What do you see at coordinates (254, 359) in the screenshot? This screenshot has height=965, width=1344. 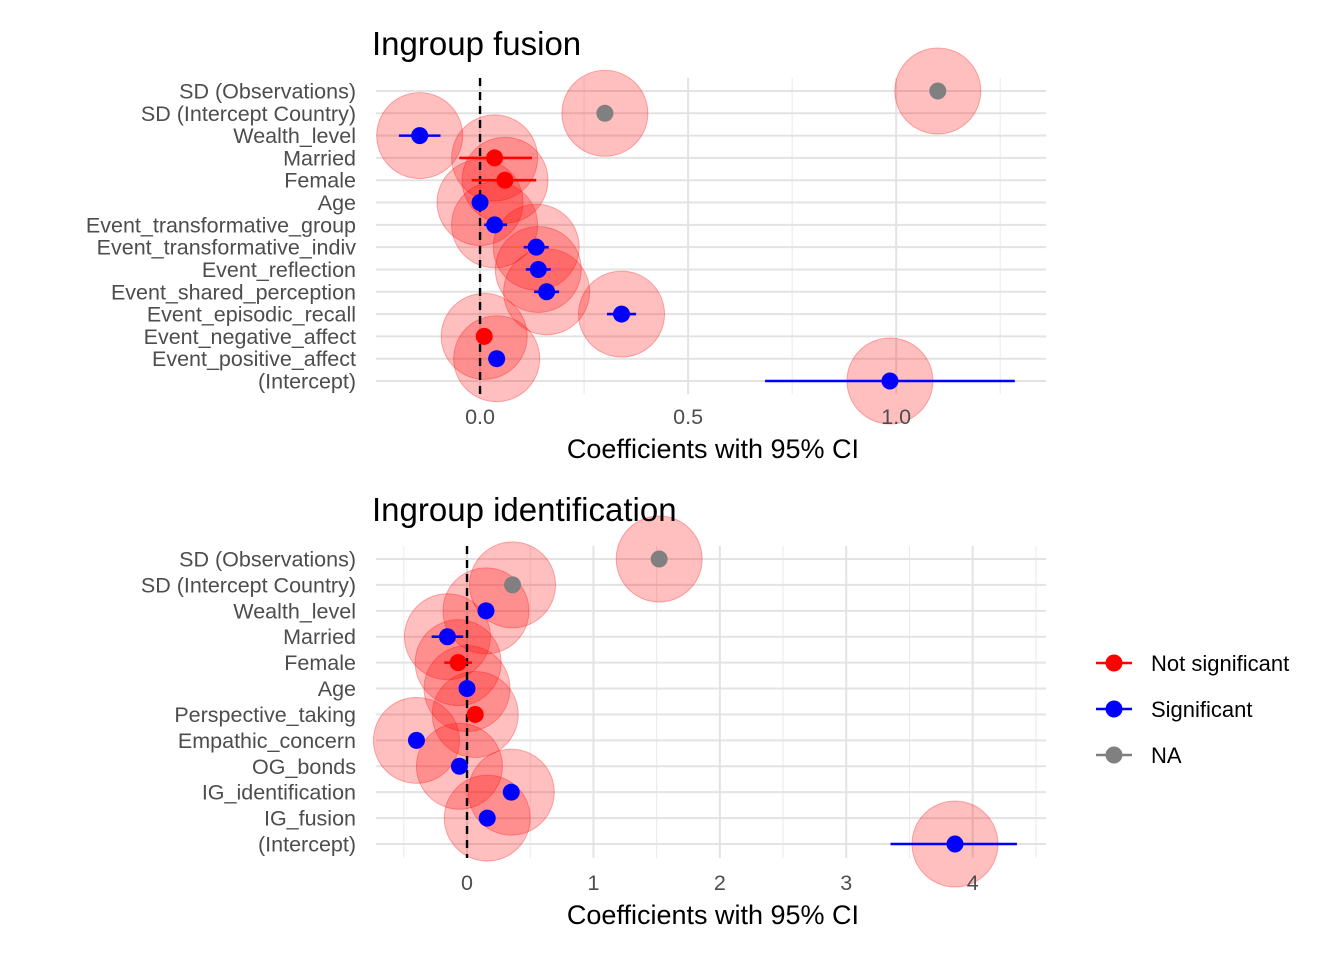 I see `y-tick-label: Event_positive_affect` at bounding box center [254, 359].